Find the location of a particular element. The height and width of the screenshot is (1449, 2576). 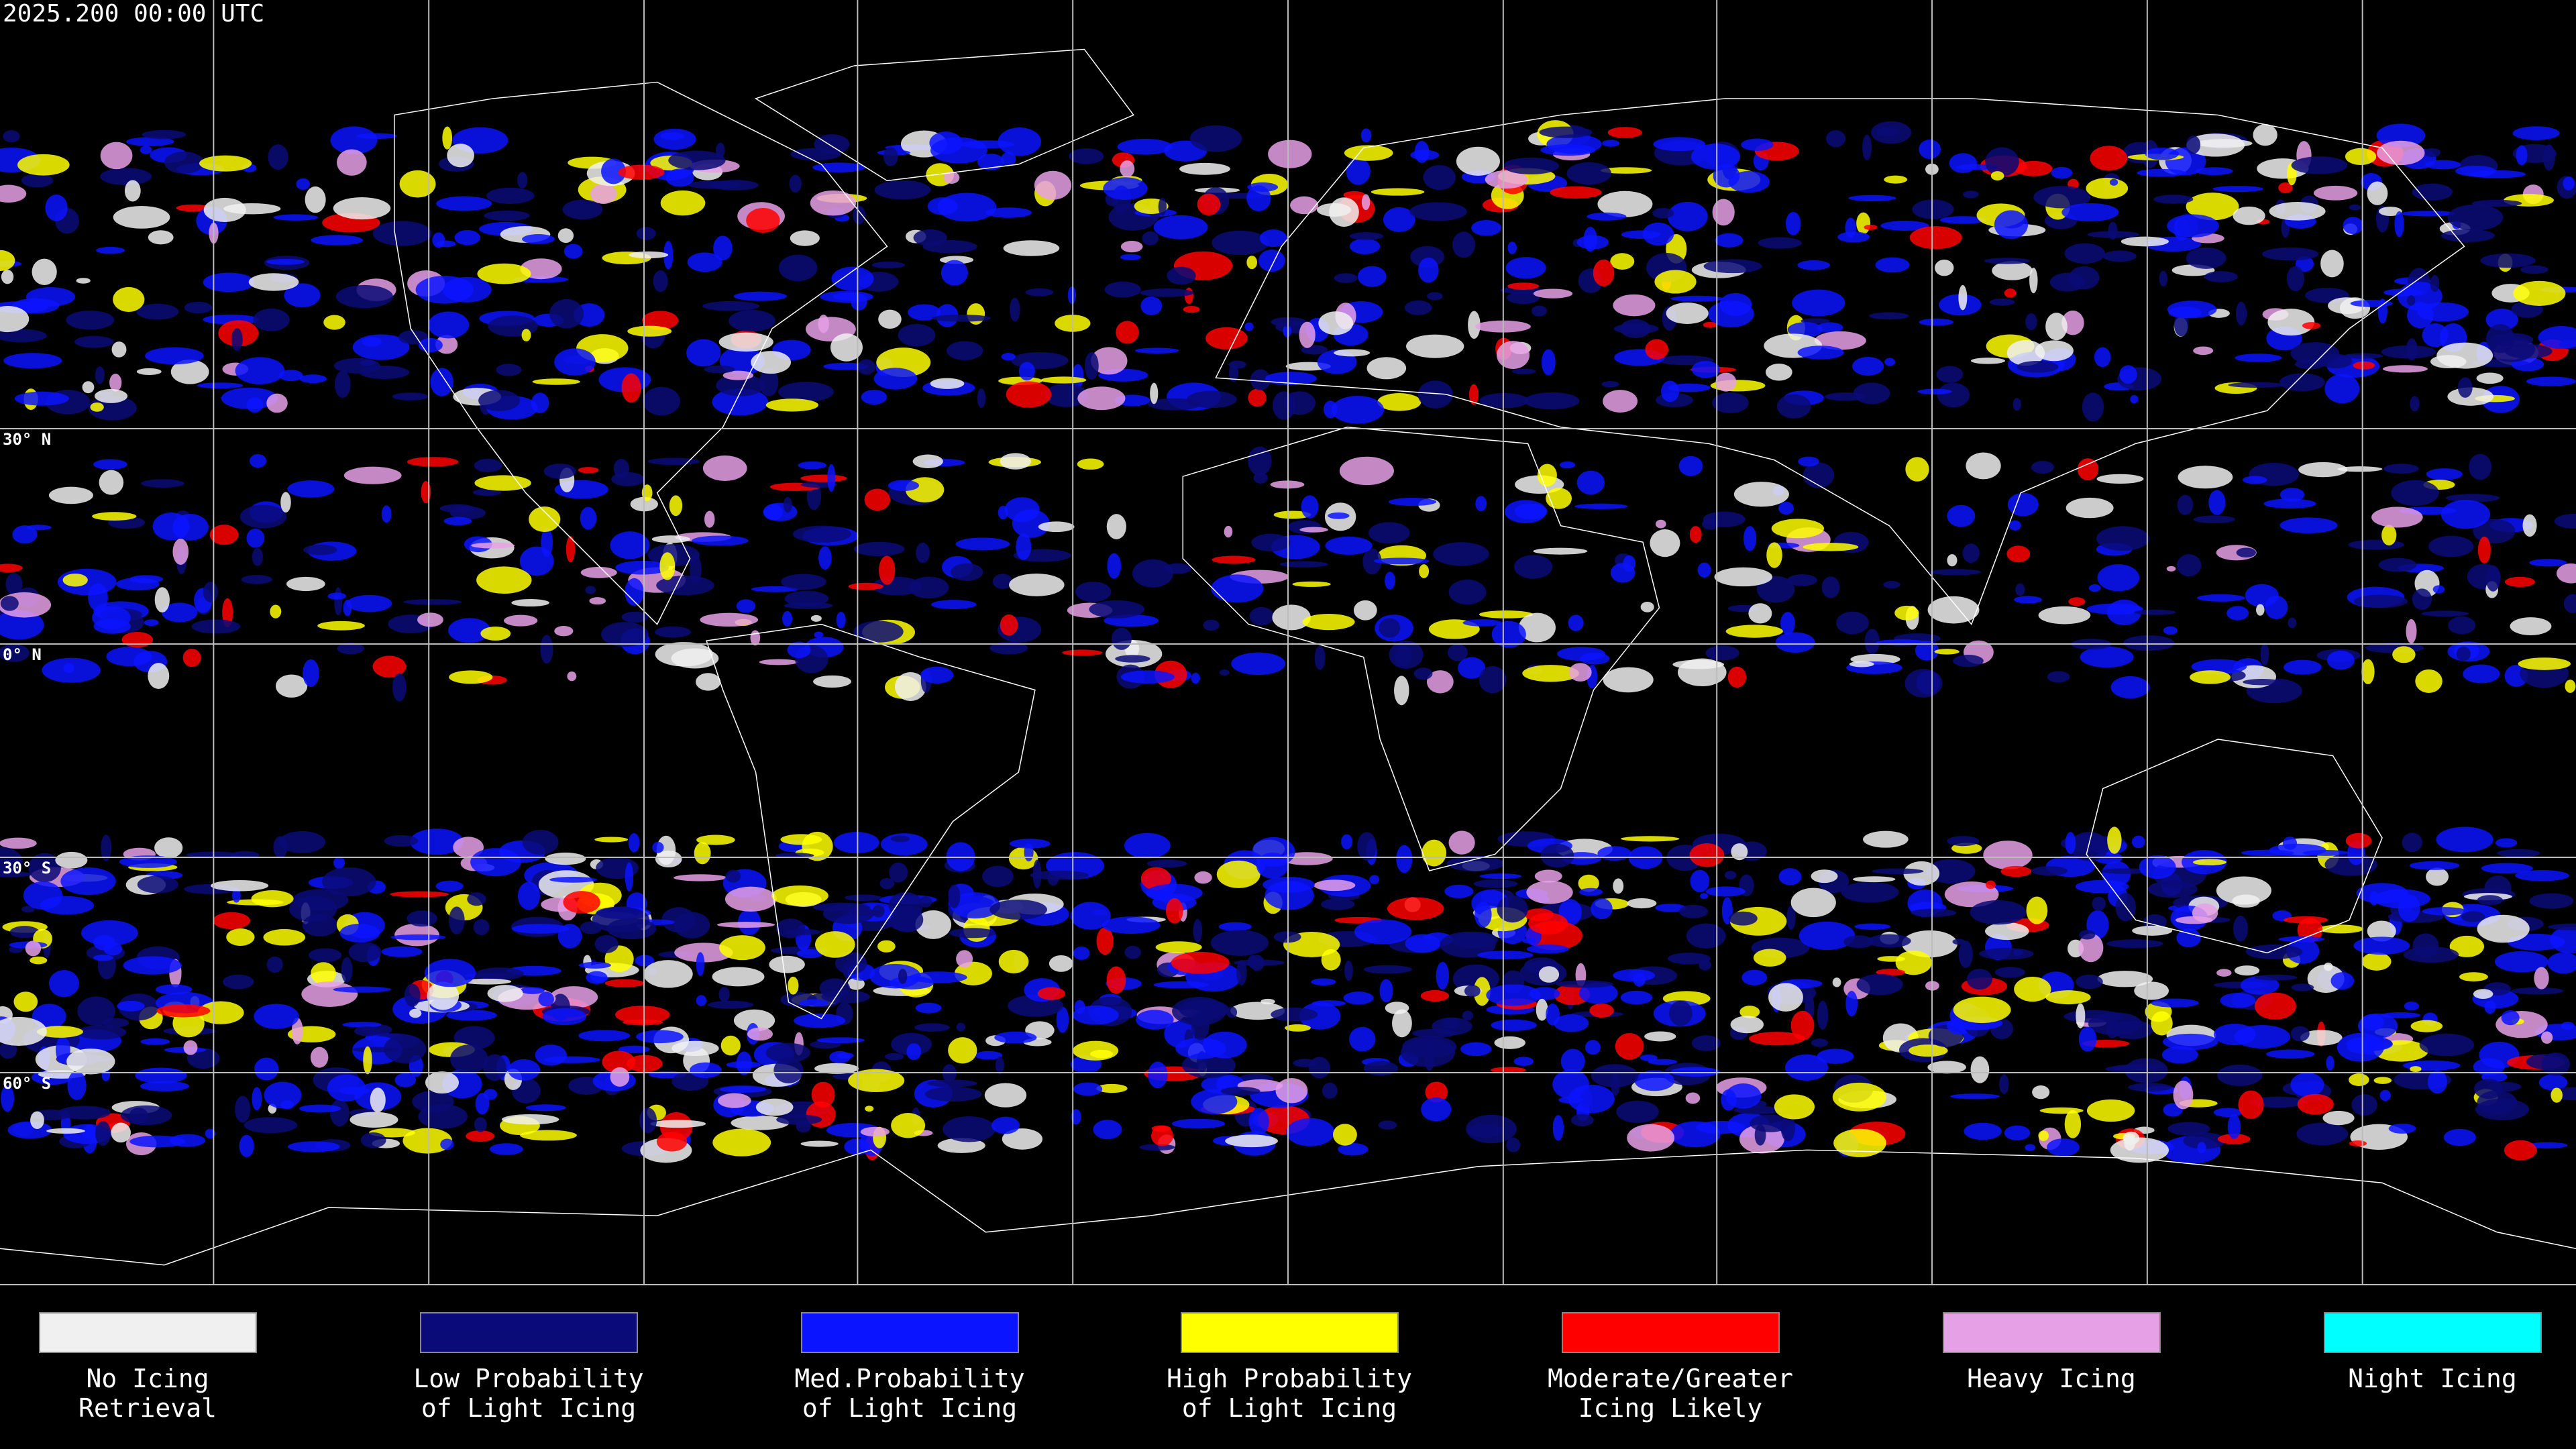

legend-label: Low Probability is located at coordinates (528, 1378).